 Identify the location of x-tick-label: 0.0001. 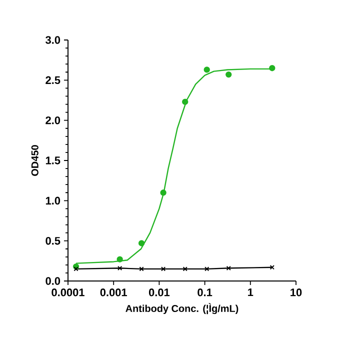
(68, 292).